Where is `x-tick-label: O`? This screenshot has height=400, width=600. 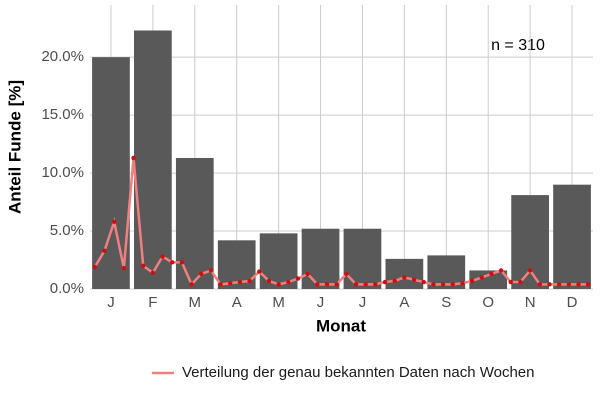 x-tick-label: O is located at coordinates (488, 302).